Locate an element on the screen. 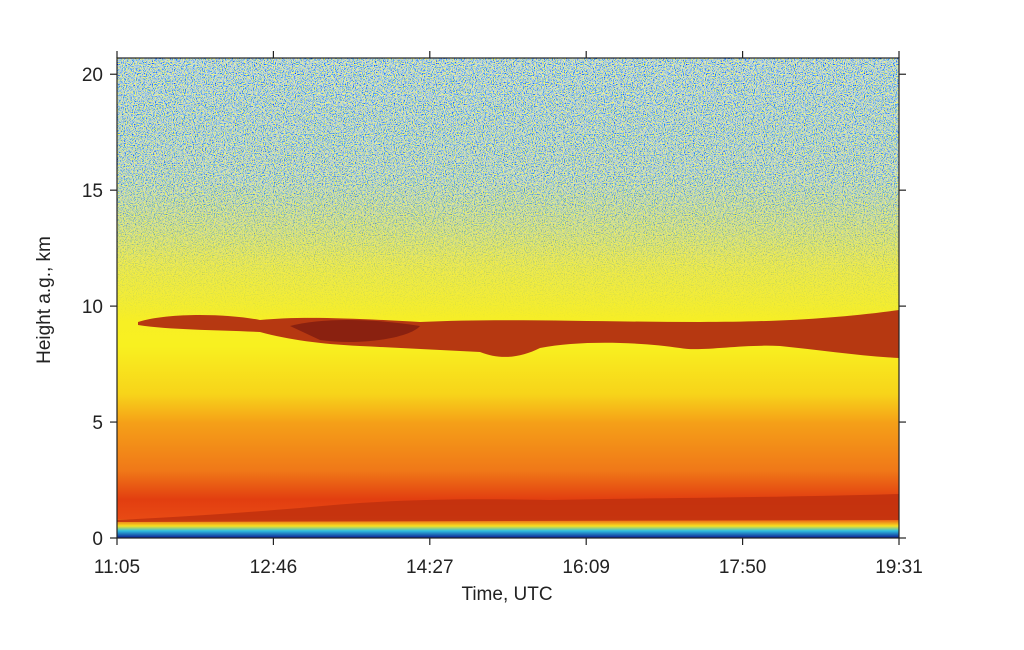 This screenshot has width=1024, height=650. y-axis-label: Height a.g., km is located at coordinates (44, 300).